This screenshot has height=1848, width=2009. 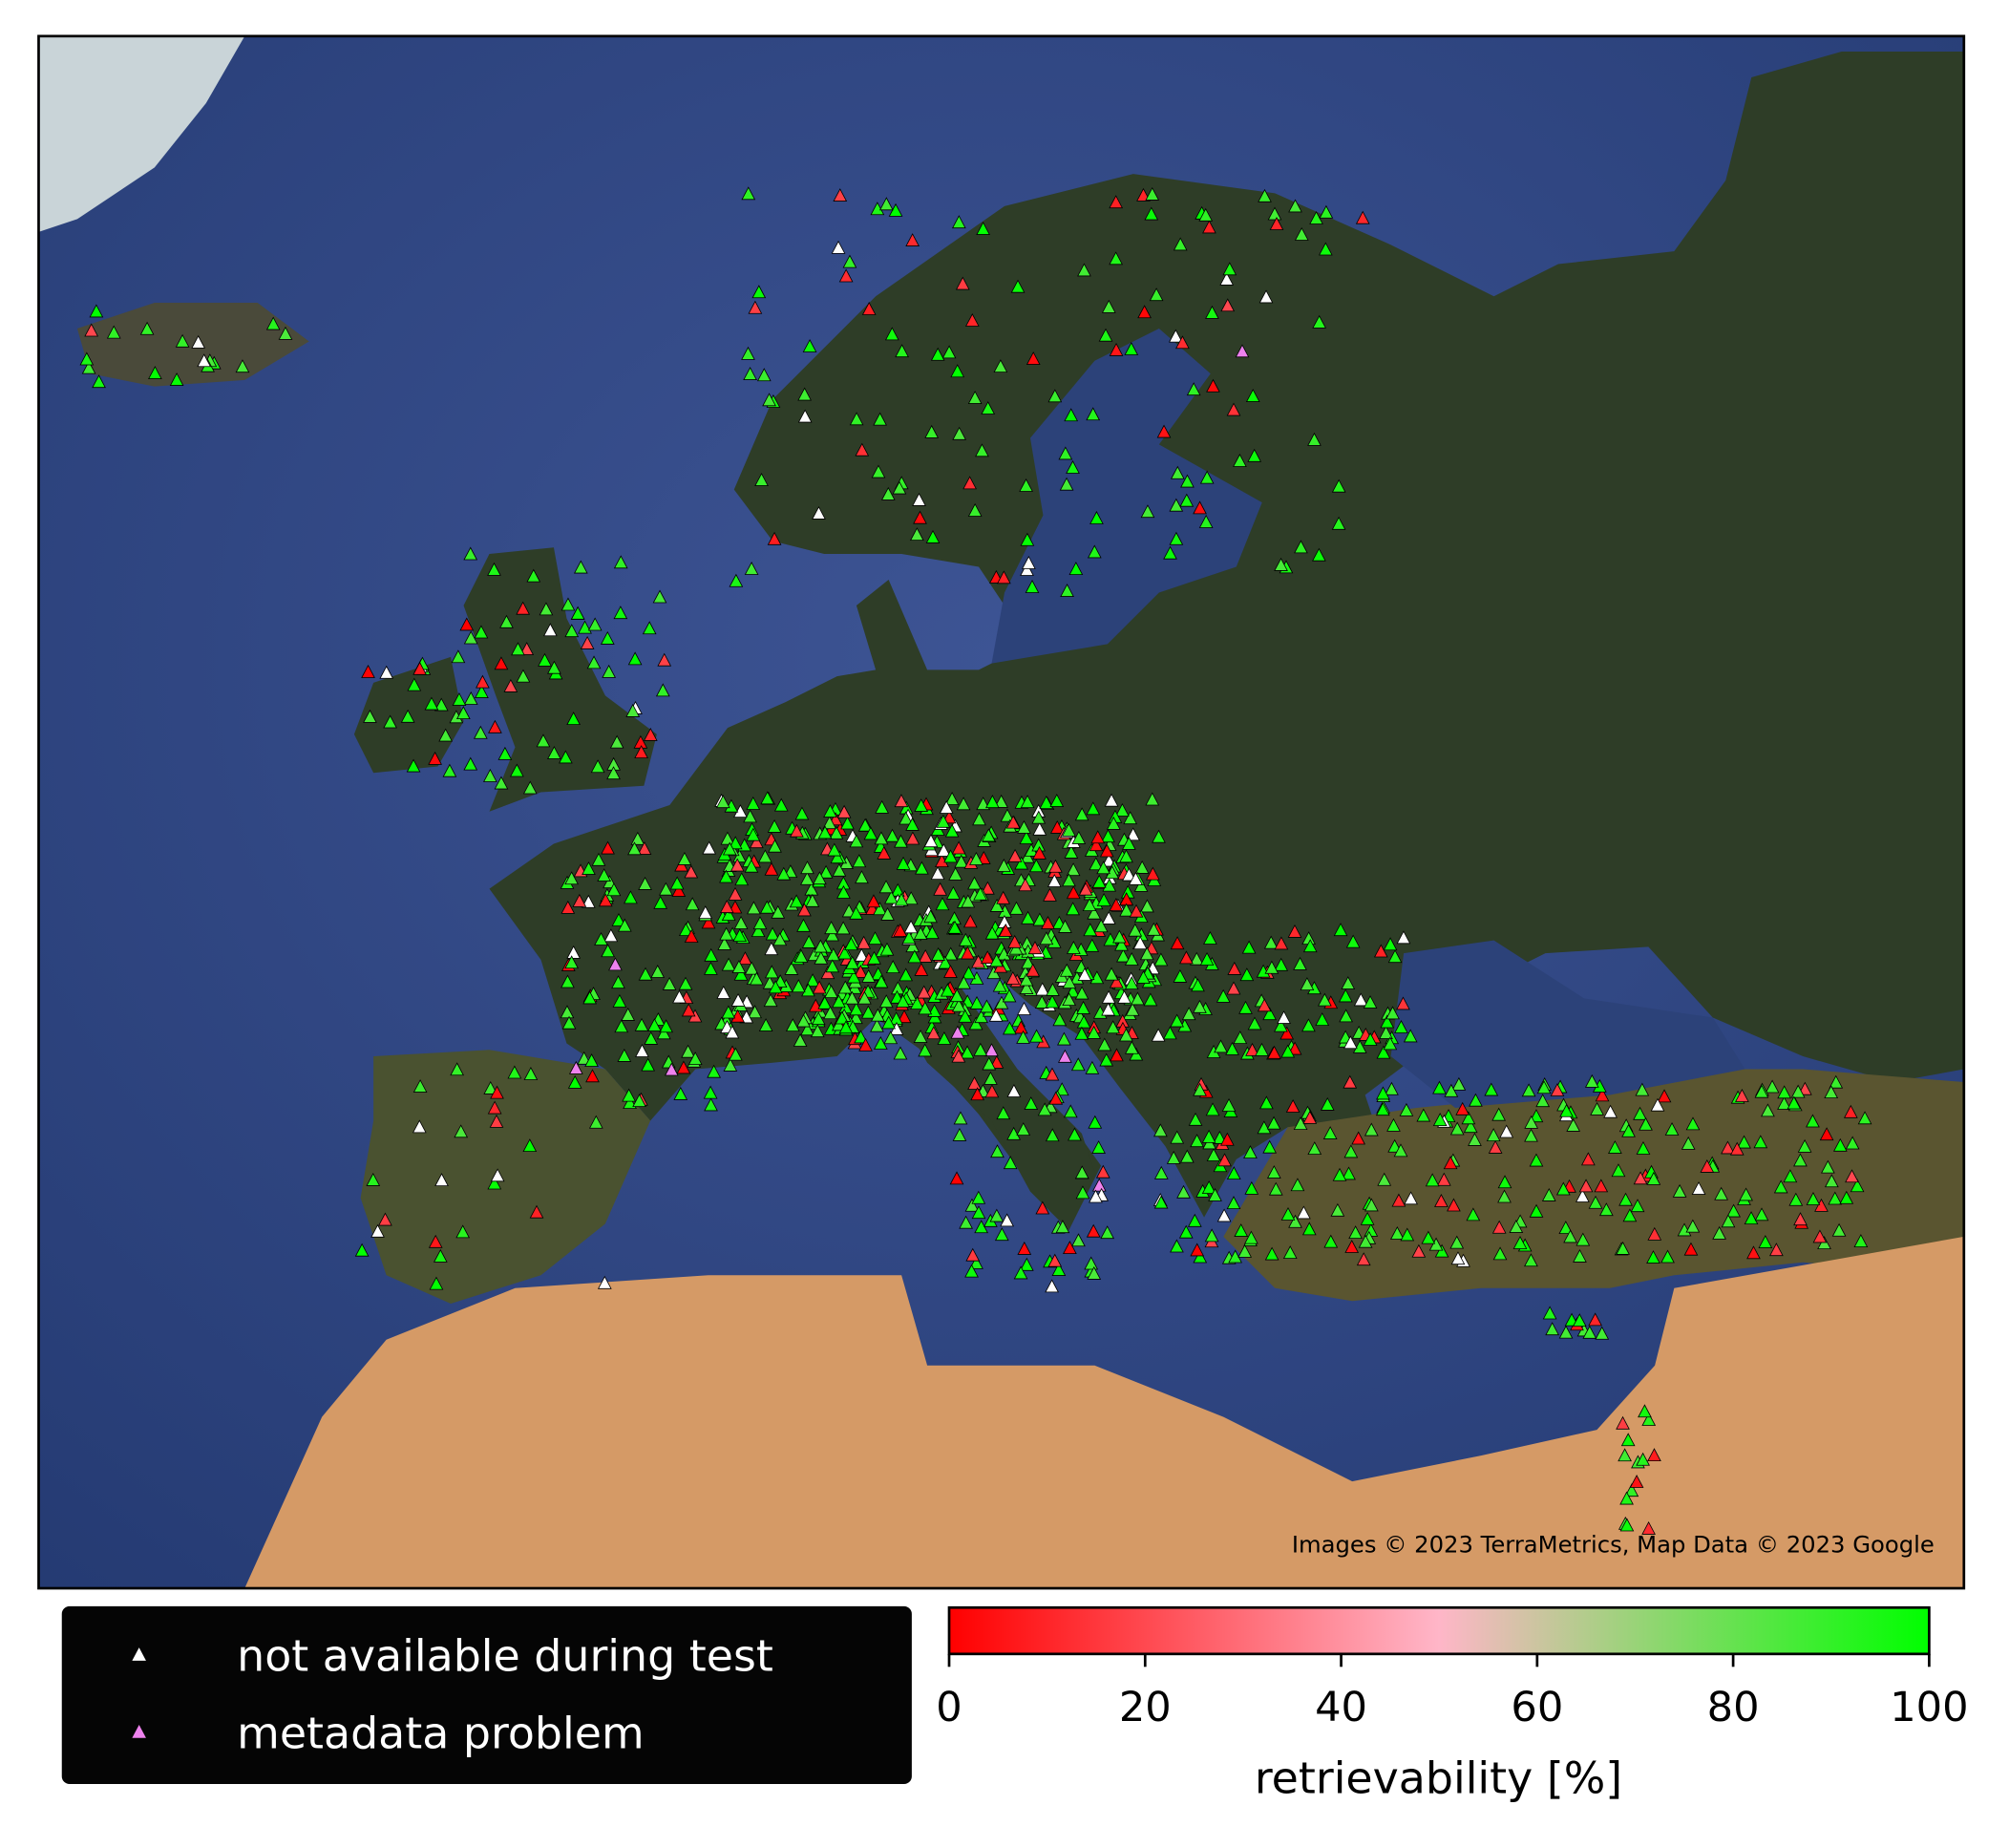 I want to click on sea-baltic, so click(x=1126, y=496).